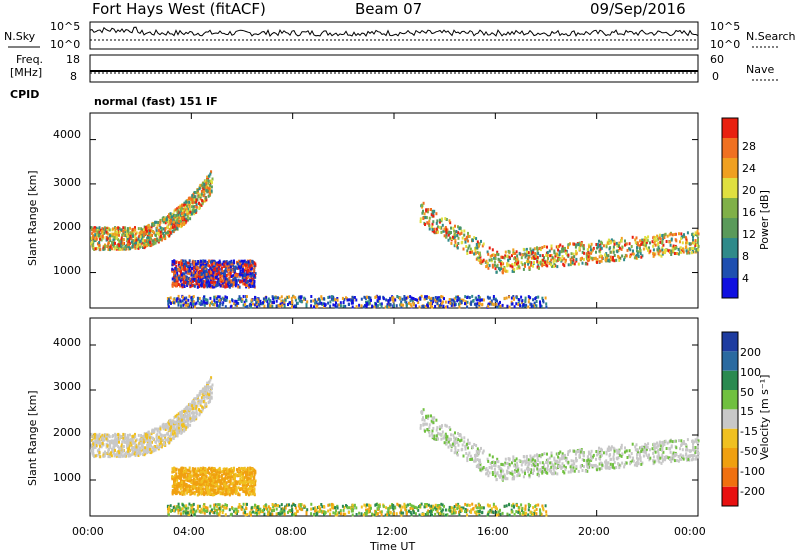 The image size is (800, 554). Describe the element at coordinates (26, 72) in the screenshot. I see `freq-unit-label: [MHz]` at that location.